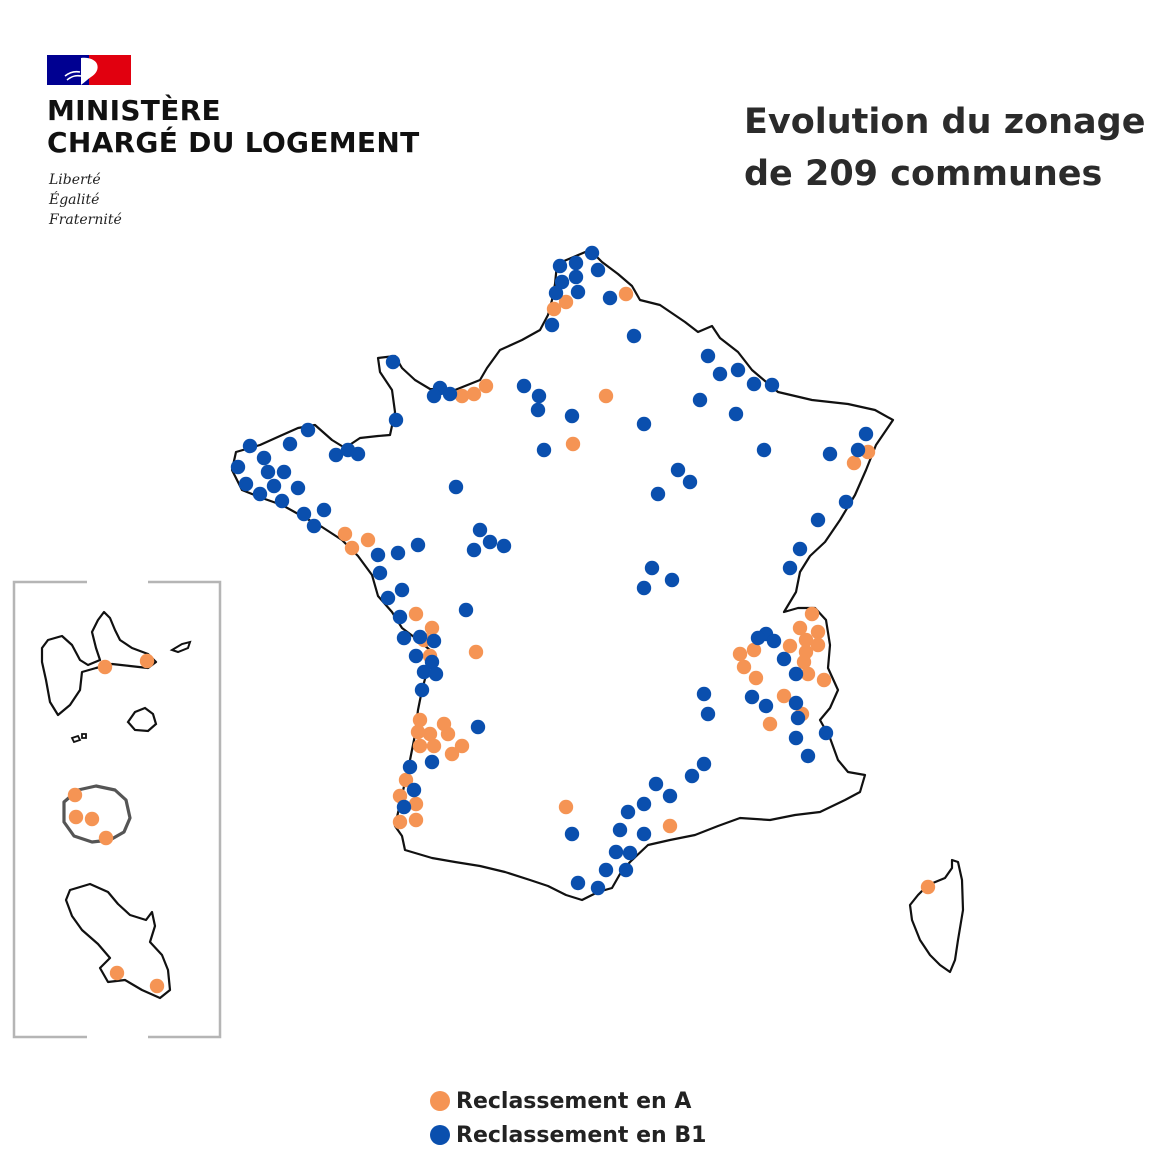 This screenshot has height=1170, width=1170. Describe the element at coordinates (134, 110) in the screenshot. I see `ministry-line-1: MINISTÈRE` at that location.